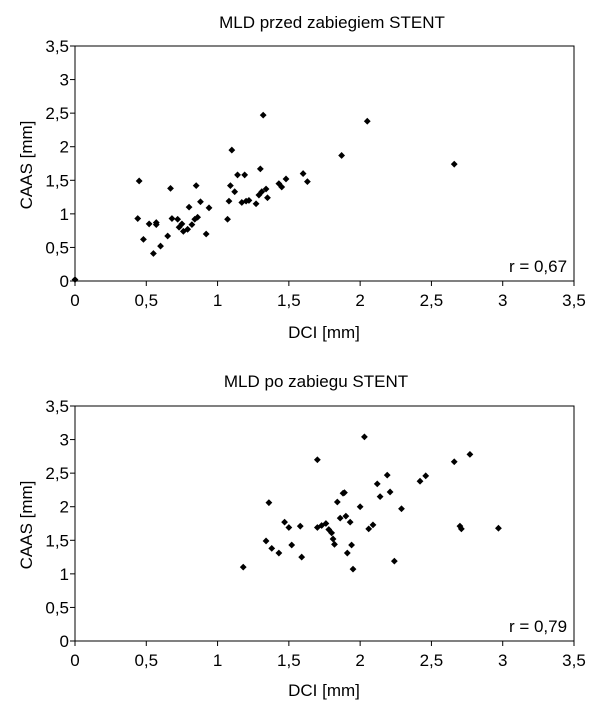 The image size is (589, 703). Describe the element at coordinates (57, 113) in the screenshot. I see `y-tick-label: 2,5` at that location.